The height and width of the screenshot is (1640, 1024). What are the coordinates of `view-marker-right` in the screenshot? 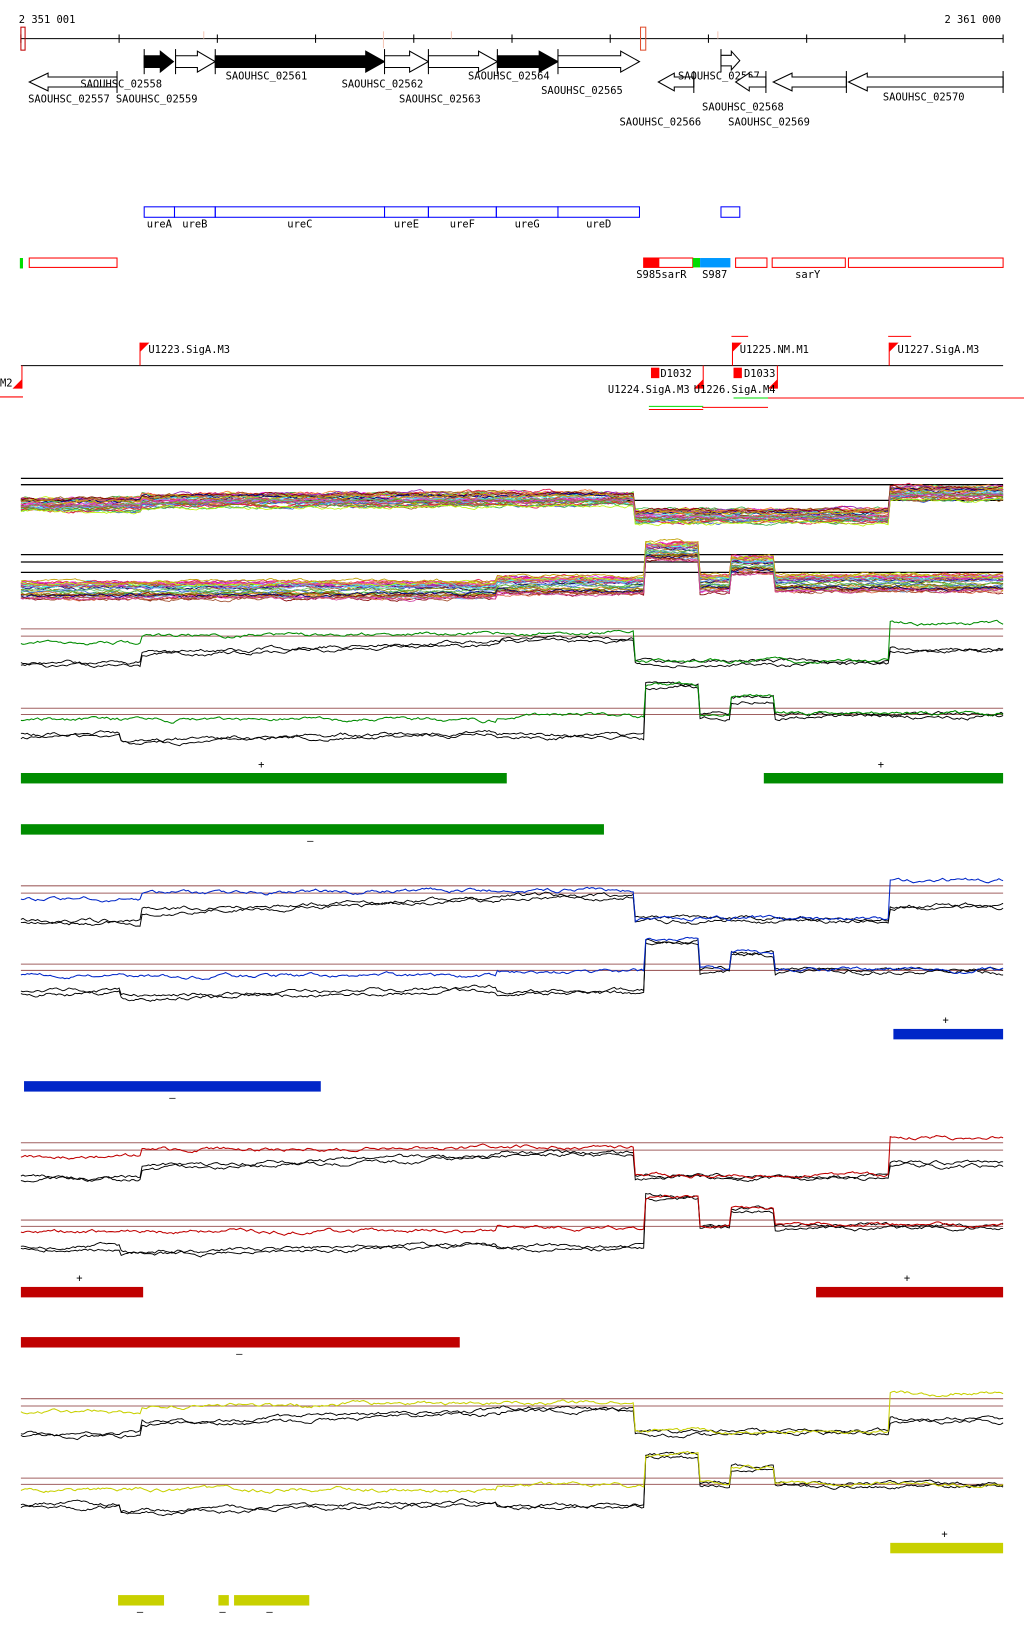 It's located at (643, 38).